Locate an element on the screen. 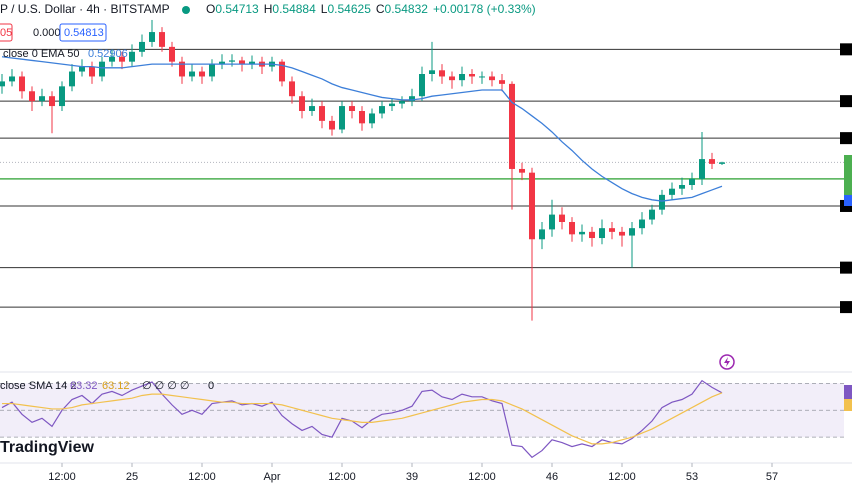 The width and height of the screenshot is (852, 485). indicator-name: close 0 EMA 50 is located at coordinates (41, 54).